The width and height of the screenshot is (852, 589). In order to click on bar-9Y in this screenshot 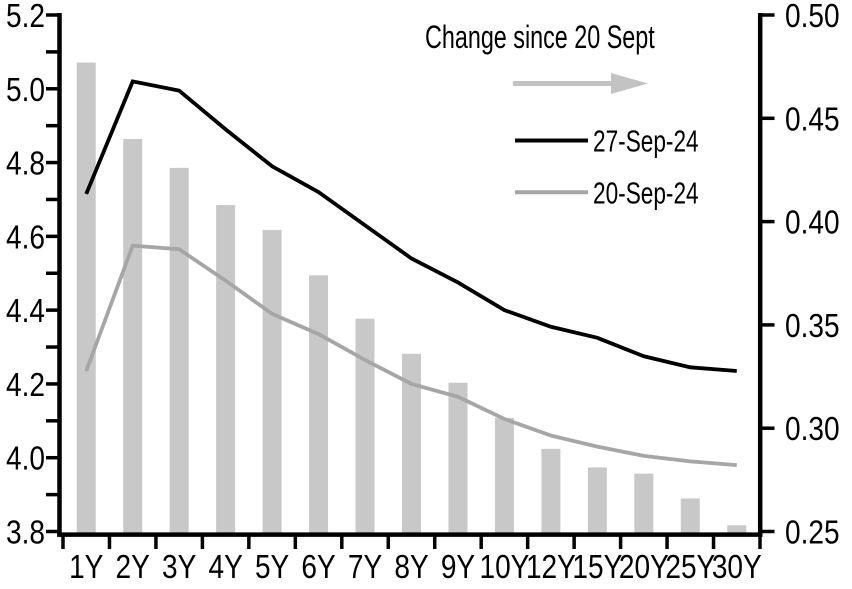, I will do `click(458, 457)`.